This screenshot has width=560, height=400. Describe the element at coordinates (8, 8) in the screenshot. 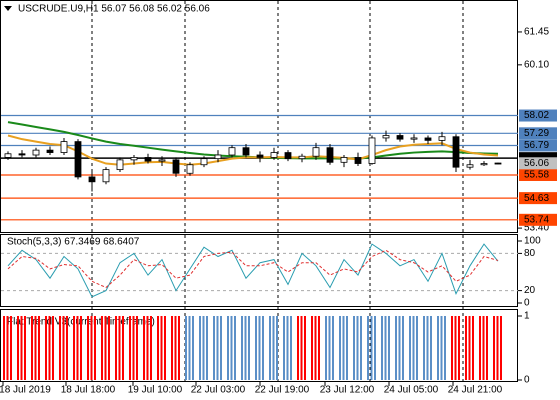

I see `menu-icon` at that location.